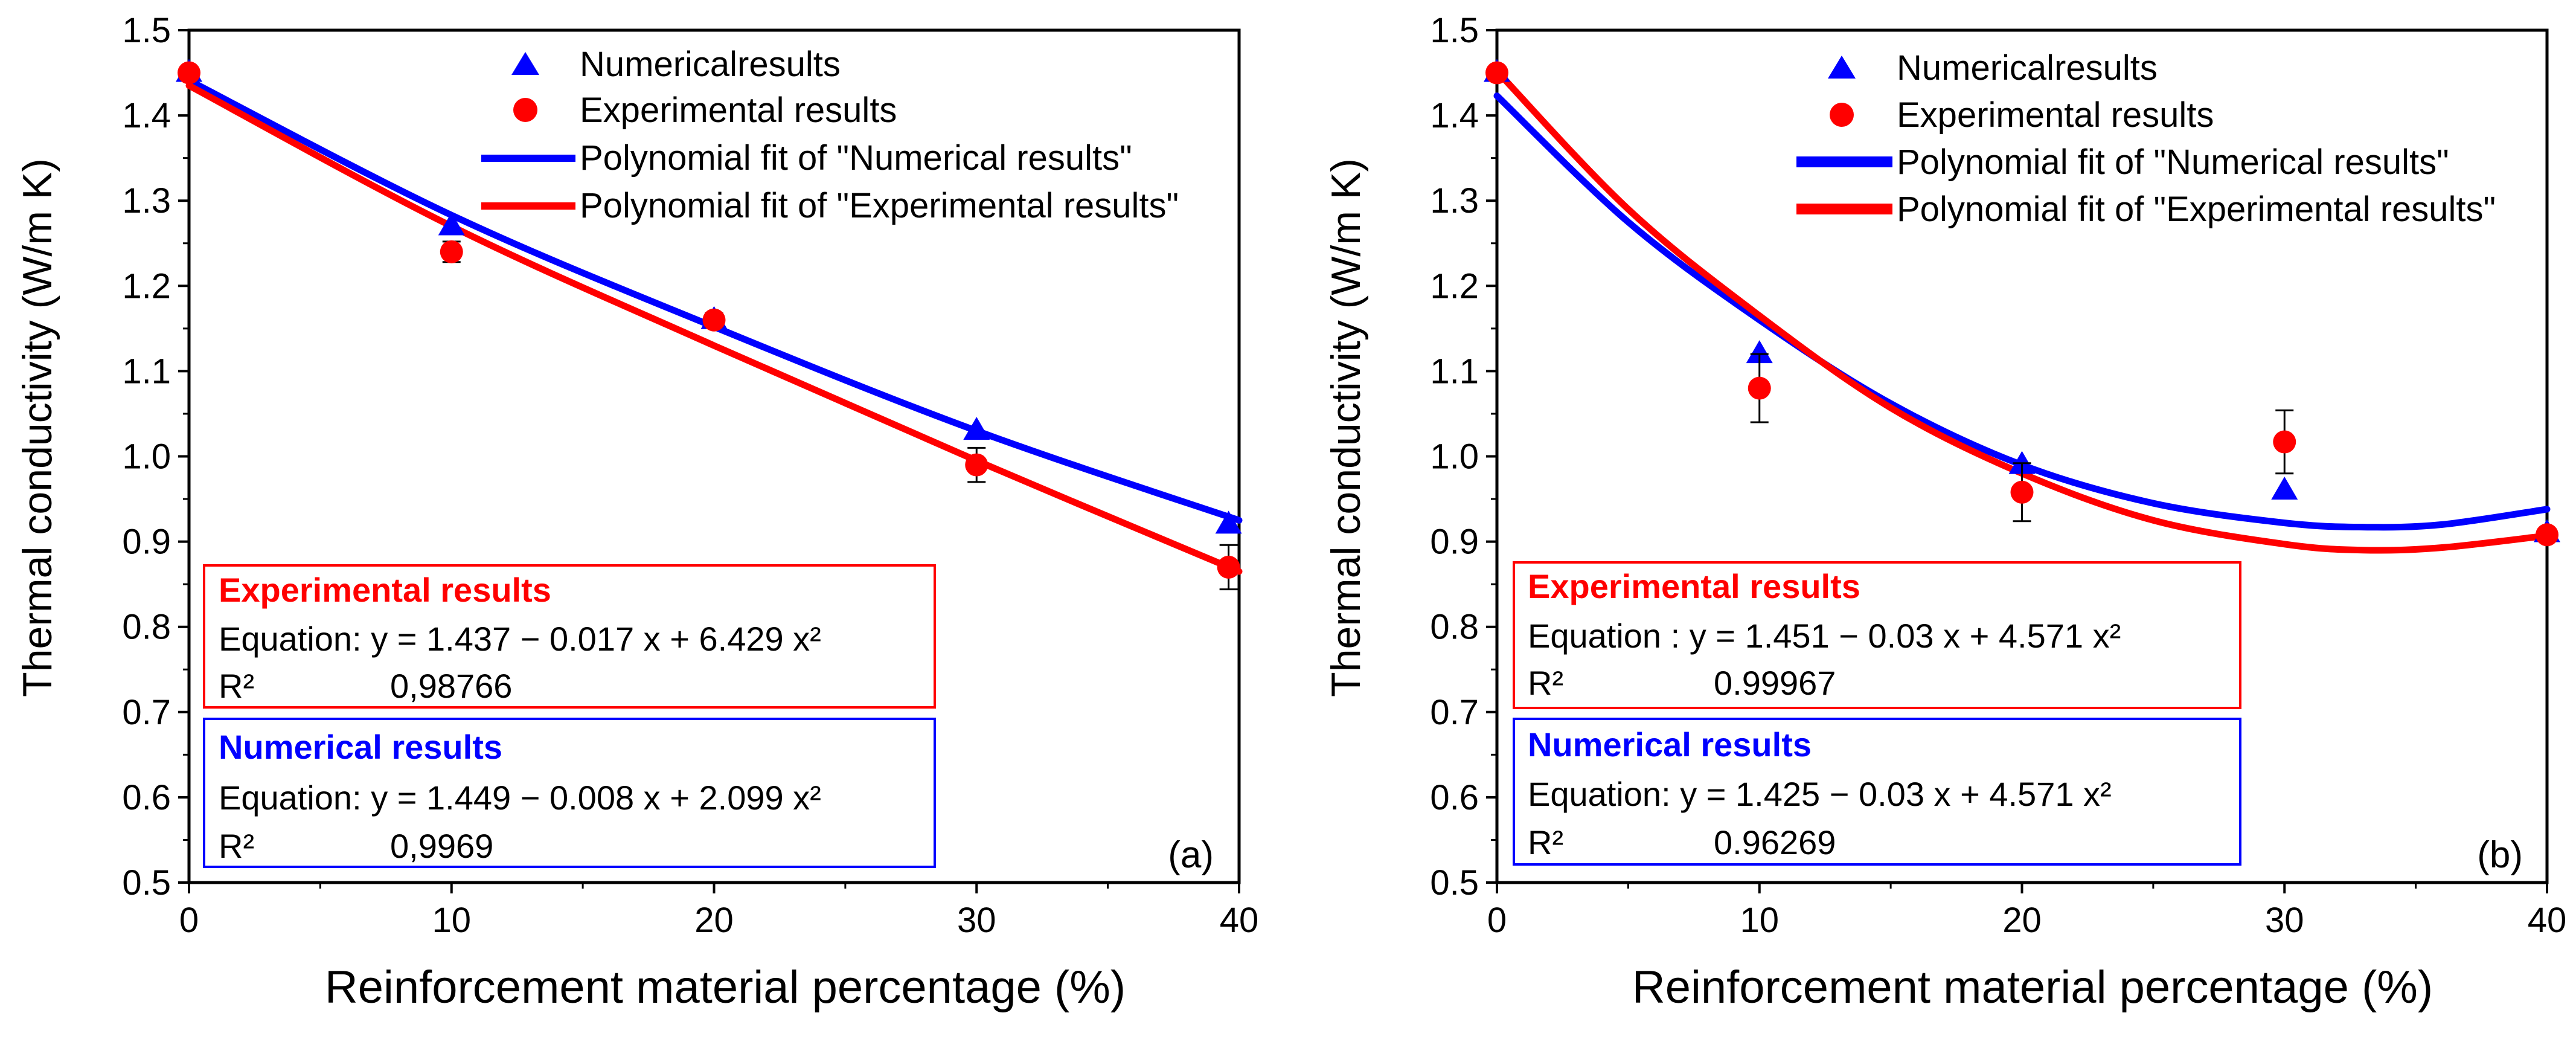  Describe the element at coordinates (146, 627) in the screenshot. I see `panel-a-ytick-label: 0.8` at that location.